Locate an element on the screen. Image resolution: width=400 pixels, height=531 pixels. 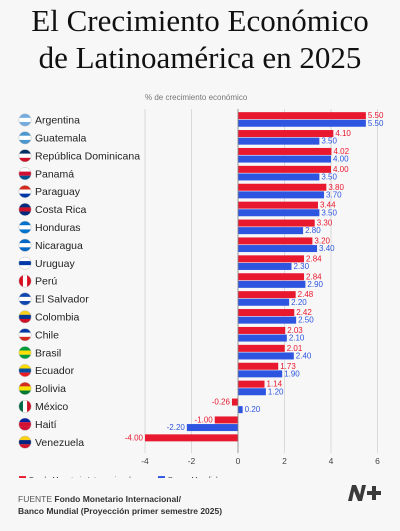
data-label: 2.48 is located at coordinates (306, 294).